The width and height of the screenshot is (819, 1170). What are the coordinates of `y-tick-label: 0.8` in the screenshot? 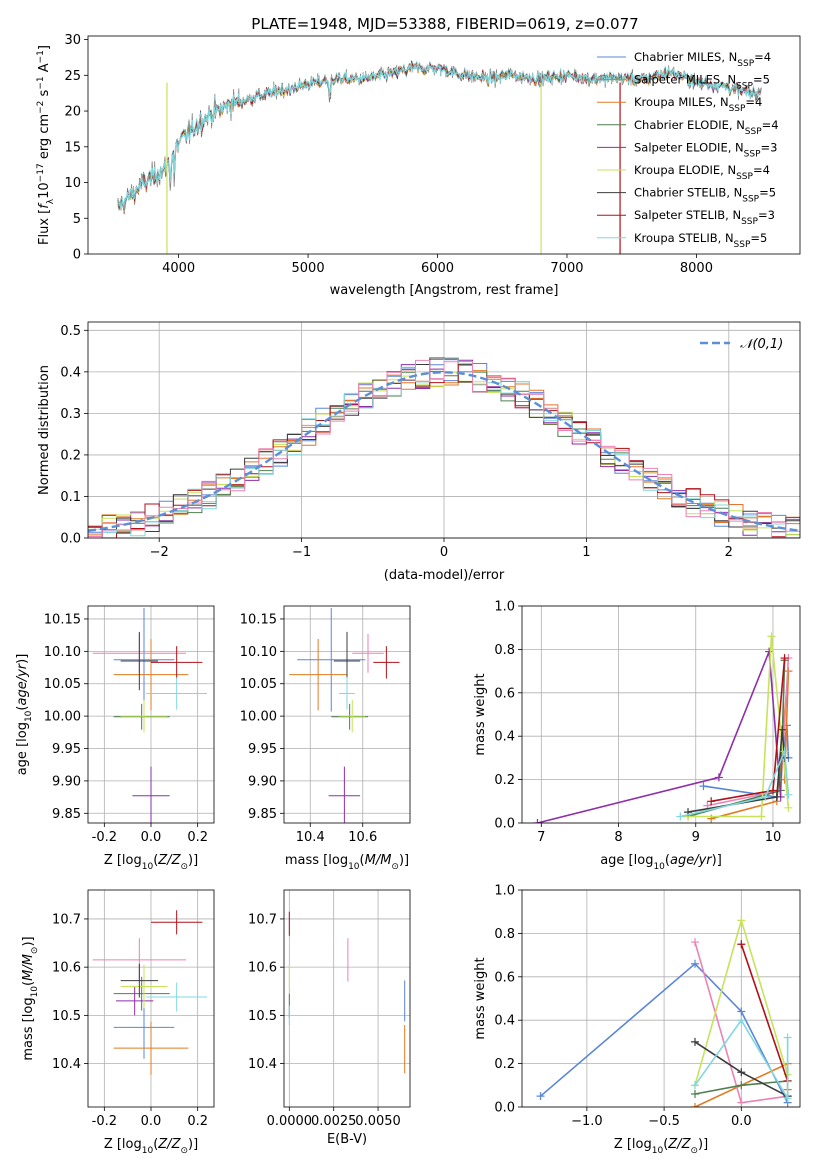 It's located at (504, 650).